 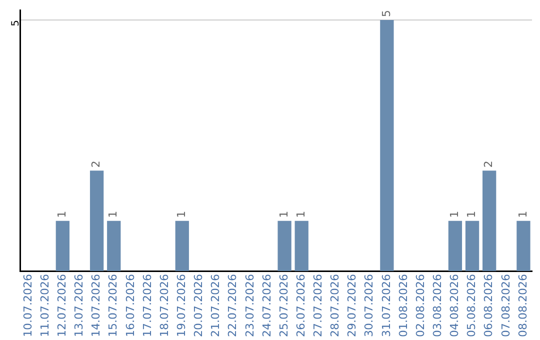 I want to click on x-tick-label: 16.07.2026, so click(x=130, y=306).